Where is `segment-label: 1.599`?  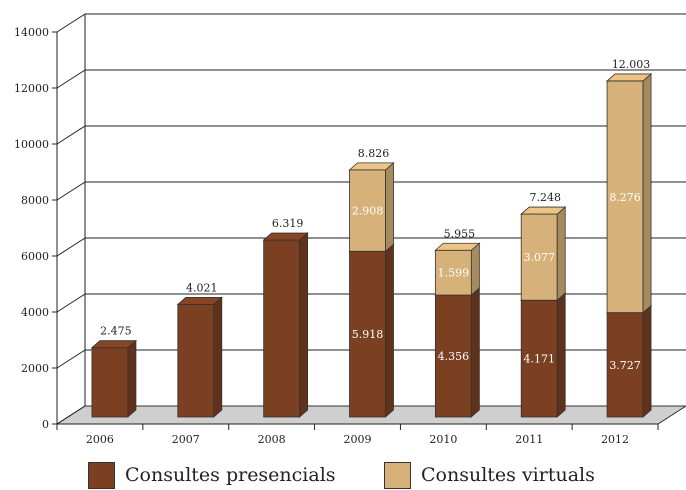 segment-label: 1.599 is located at coordinates (454, 273).